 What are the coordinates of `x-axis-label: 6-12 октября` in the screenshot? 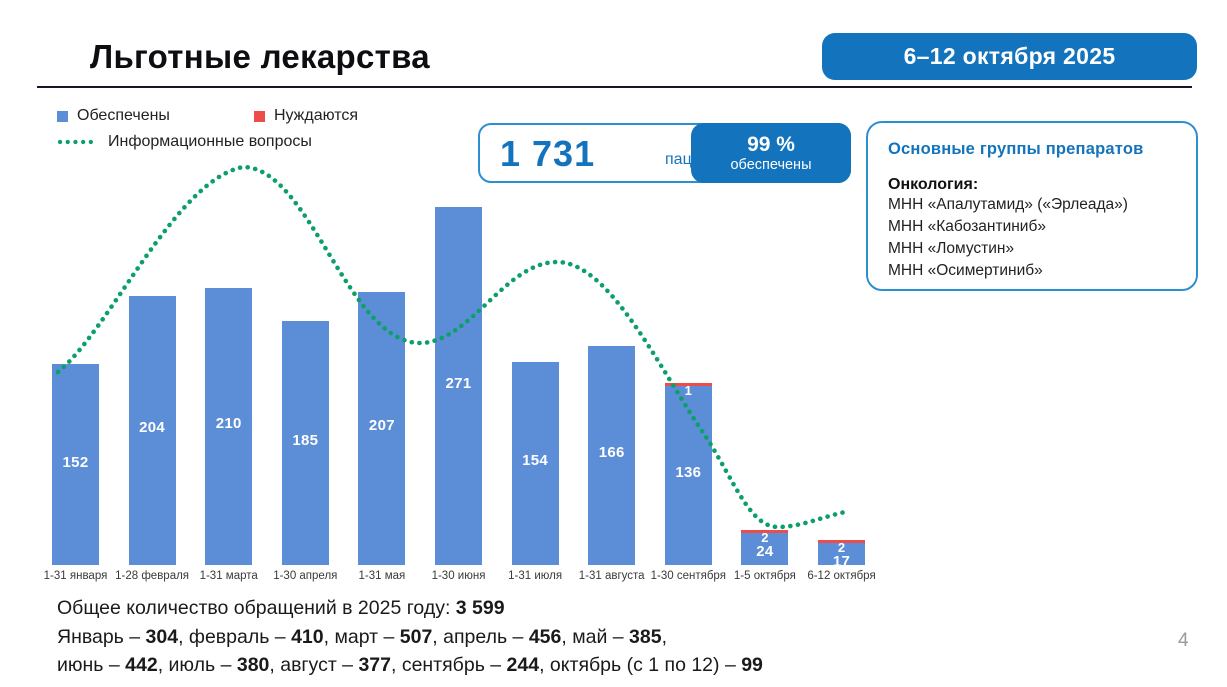 It's located at (841, 576).